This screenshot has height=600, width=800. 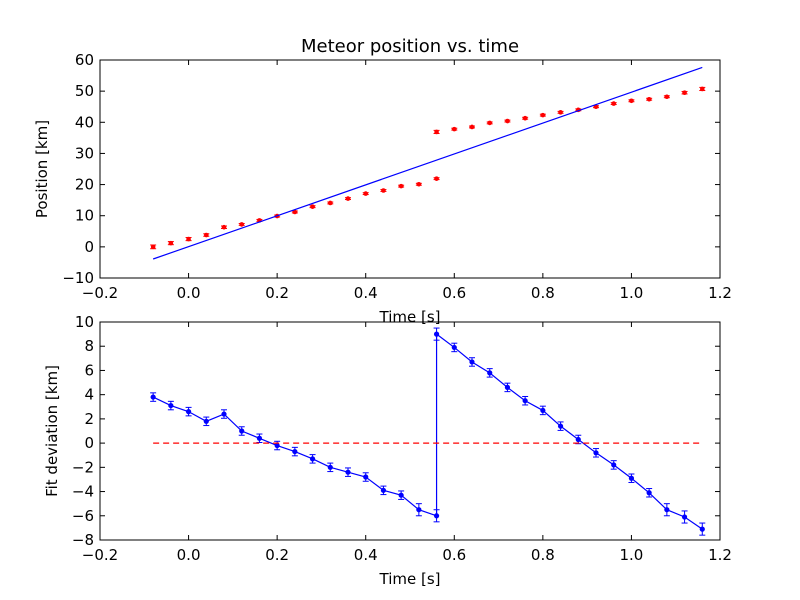 What do you see at coordinates (89, 370) in the screenshot?
I see `deviation-y-tick-label: 6` at bounding box center [89, 370].